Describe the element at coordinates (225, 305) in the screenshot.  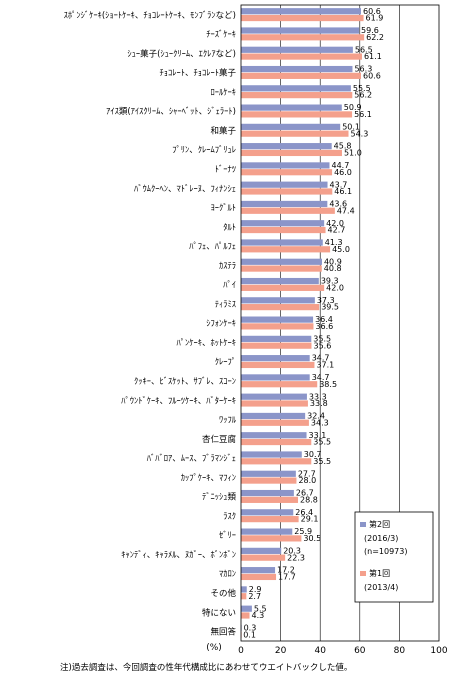
I see `category-label: ﾃｨﾗﾐｽ` at that location.